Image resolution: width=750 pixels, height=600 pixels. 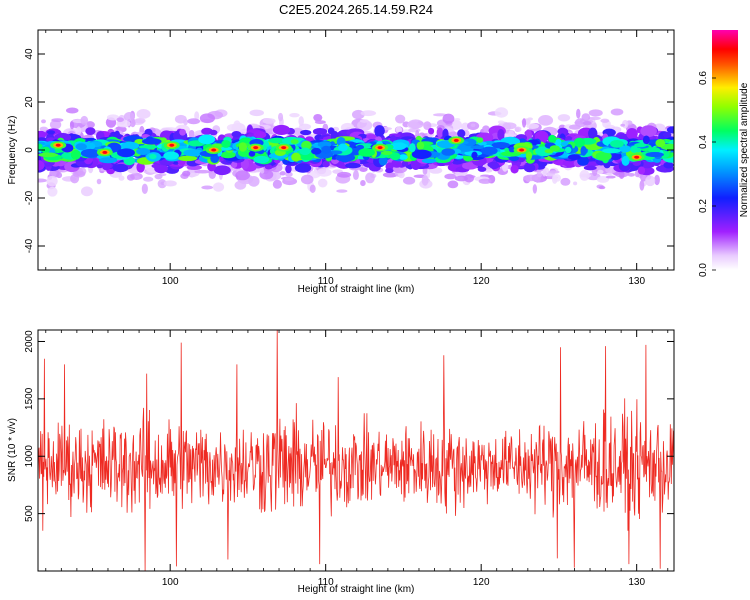 I want to click on snr-ytick-label: 2000, so click(x=29, y=341).